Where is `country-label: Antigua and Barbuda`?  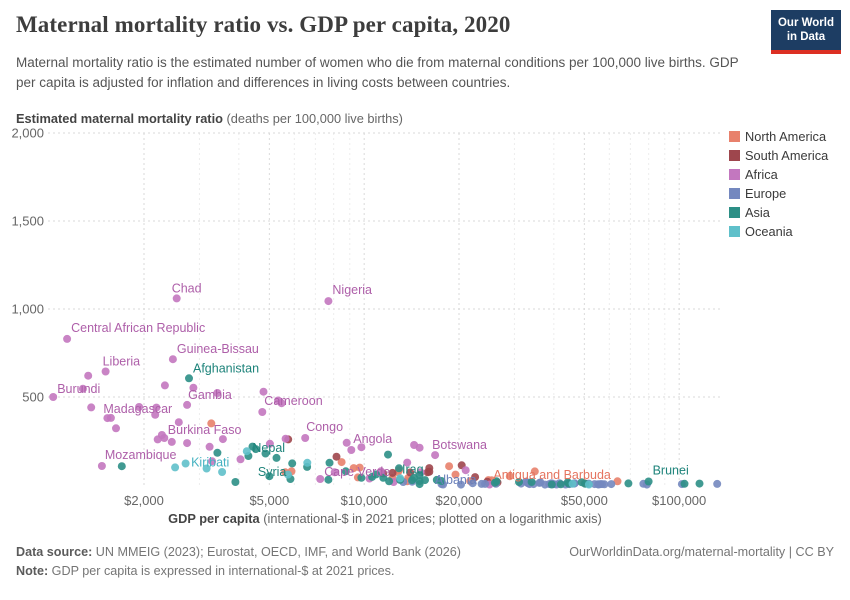
country-label: Antigua and Barbuda is located at coordinates (552, 475).